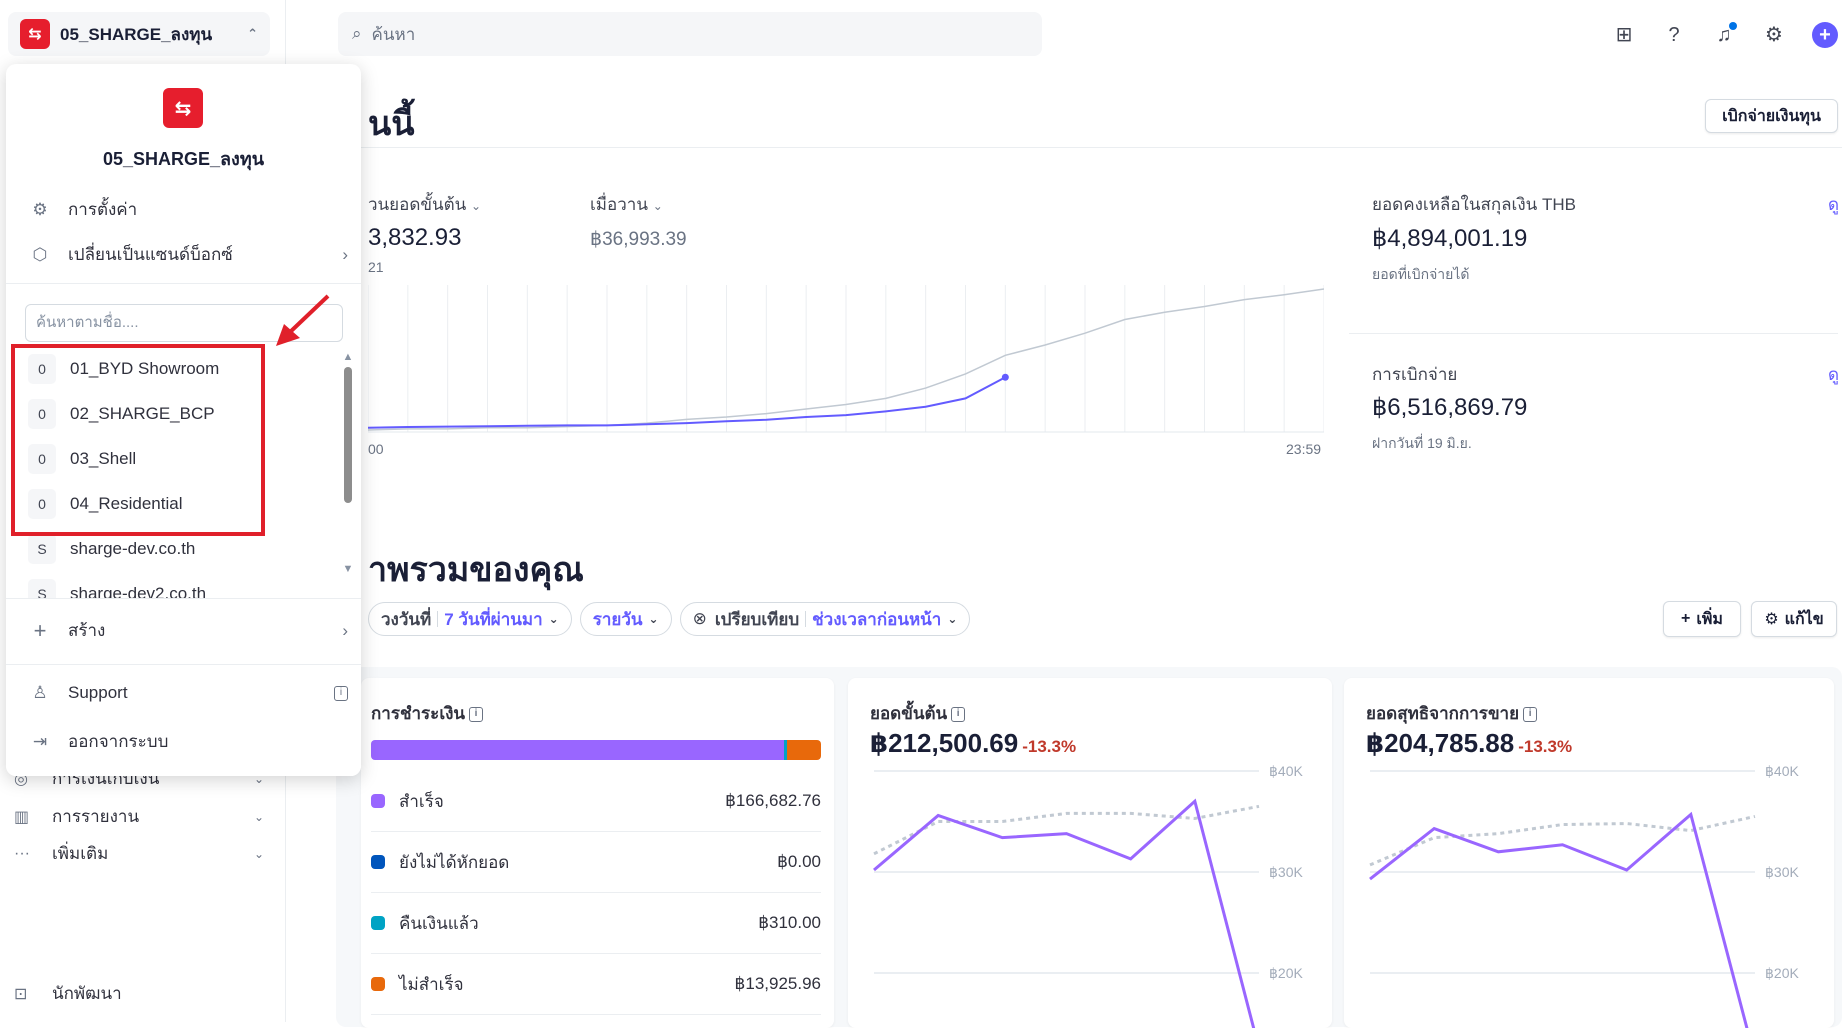 The height and width of the screenshot is (1028, 1842). Describe the element at coordinates (690, 34) in the screenshot. I see `search-input: ⌕ ค้นหา` at that location.